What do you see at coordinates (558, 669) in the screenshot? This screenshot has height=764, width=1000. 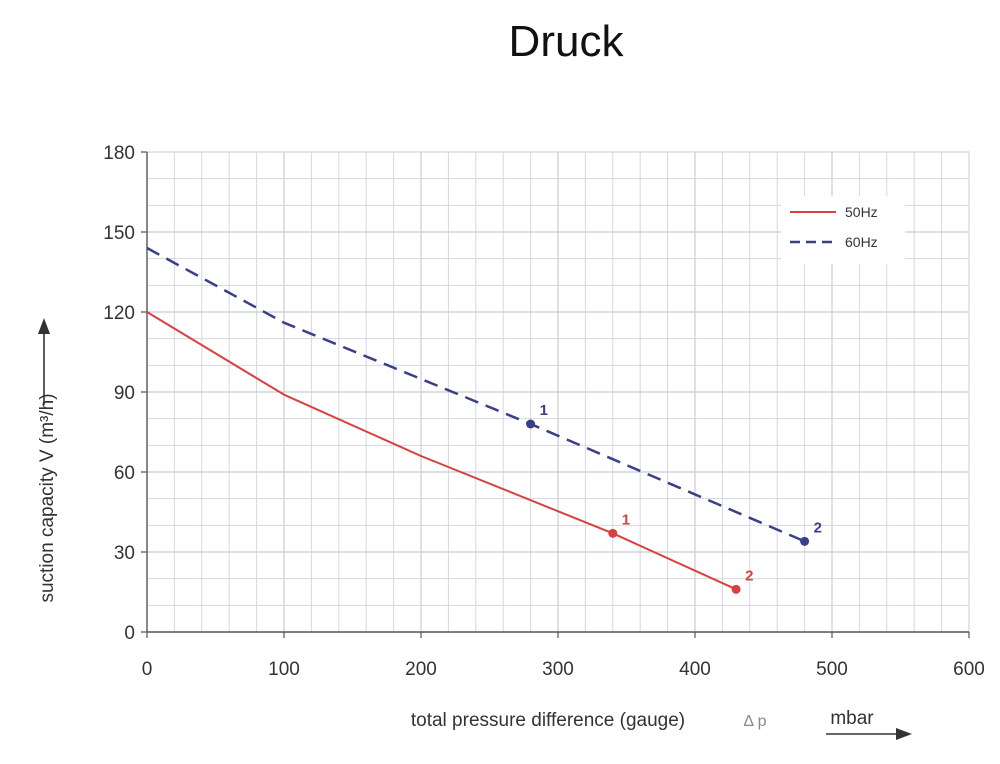 I see `x-tick-label: 300` at bounding box center [558, 669].